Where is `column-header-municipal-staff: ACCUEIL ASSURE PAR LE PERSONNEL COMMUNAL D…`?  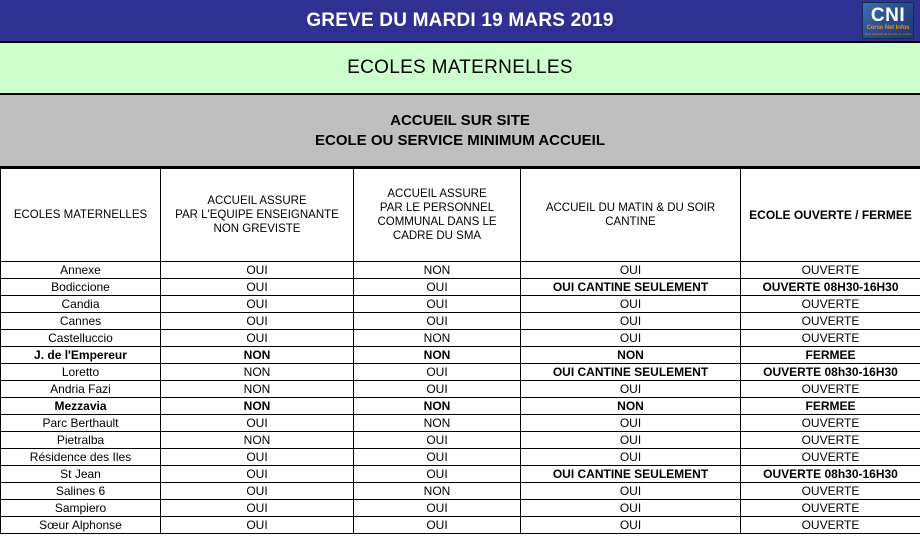
column-header-municipal-staff: ACCUEIL ASSURE PAR LE PERSONNEL COMMUNAL D… is located at coordinates (437, 215).